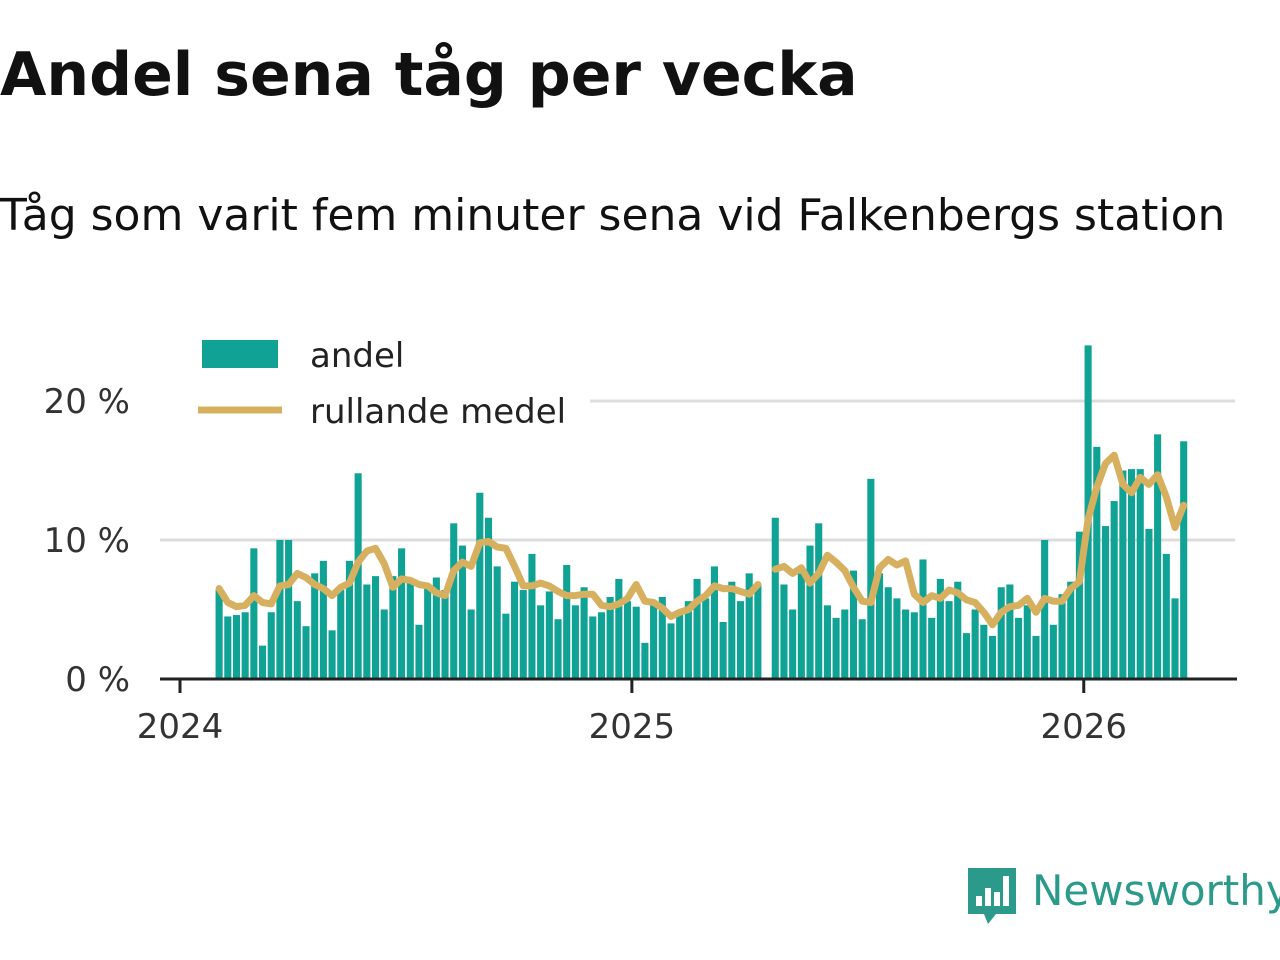  What do you see at coordinates (373, 382) in the screenshot?
I see `legend: andel rullande medel` at bounding box center [373, 382].